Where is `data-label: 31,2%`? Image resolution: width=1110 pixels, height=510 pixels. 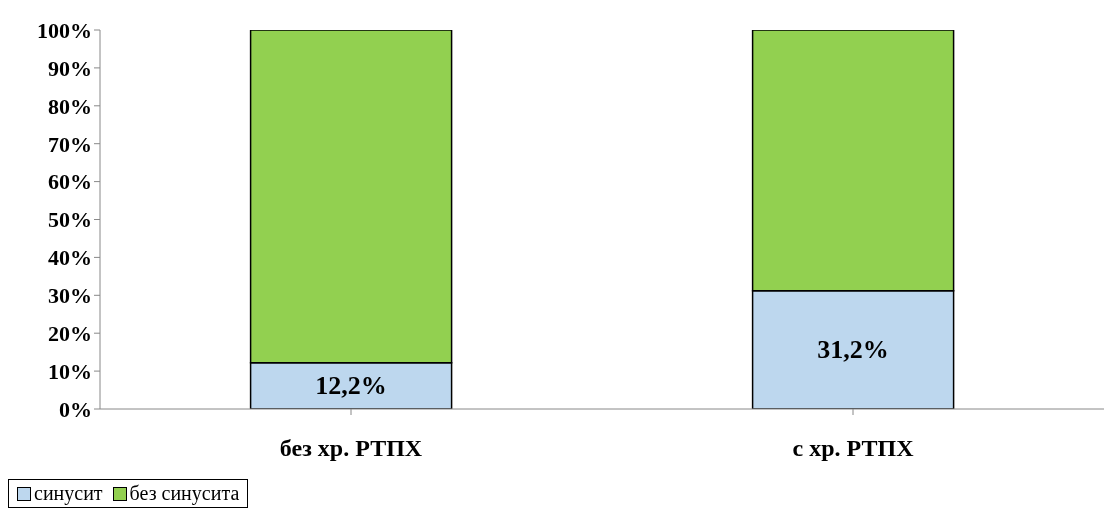
data-label: 31,2% is located at coordinates (853, 350).